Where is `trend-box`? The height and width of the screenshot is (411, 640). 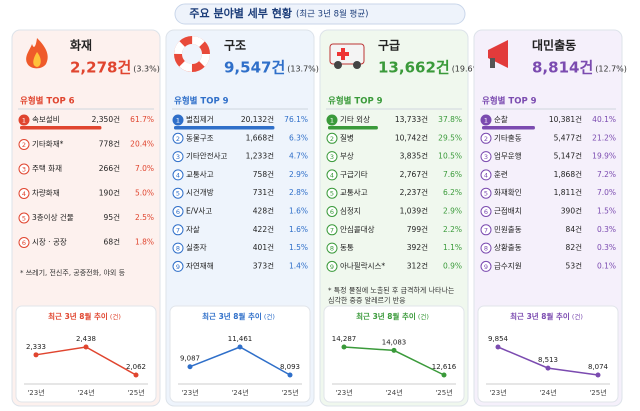 trend-box is located at coordinates (394, 354).